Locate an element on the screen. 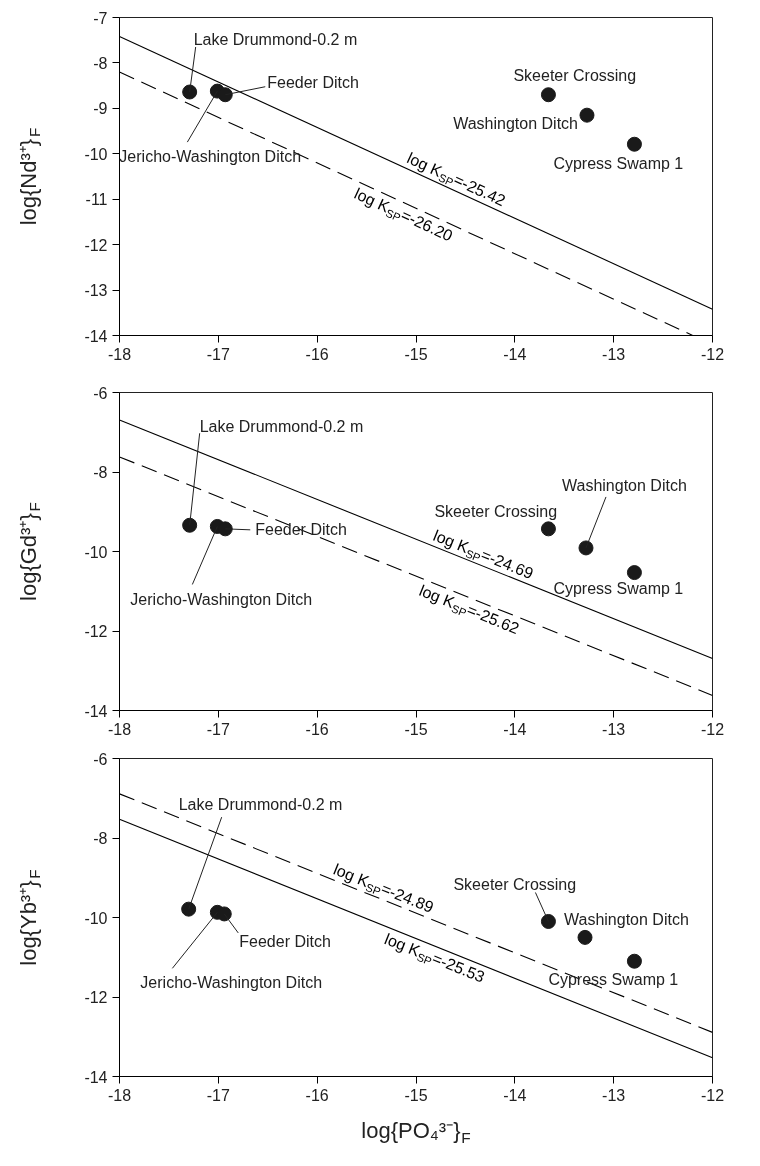 The width and height of the screenshot is (760, 1166). y-axis-title: log{Yb³⁺}F is located at coordinates (29, 917).